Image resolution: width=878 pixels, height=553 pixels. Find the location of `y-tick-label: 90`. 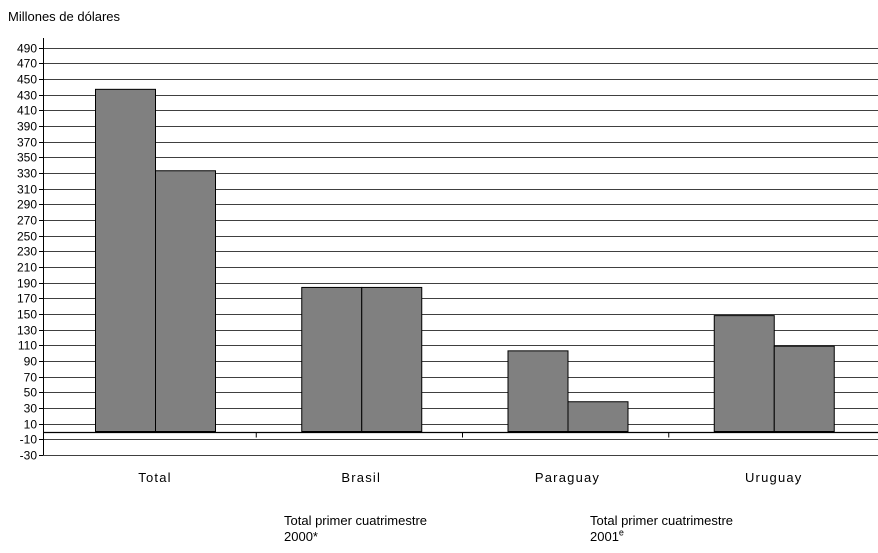

y-tick-label: 90 is located at coordinates (31, 362).